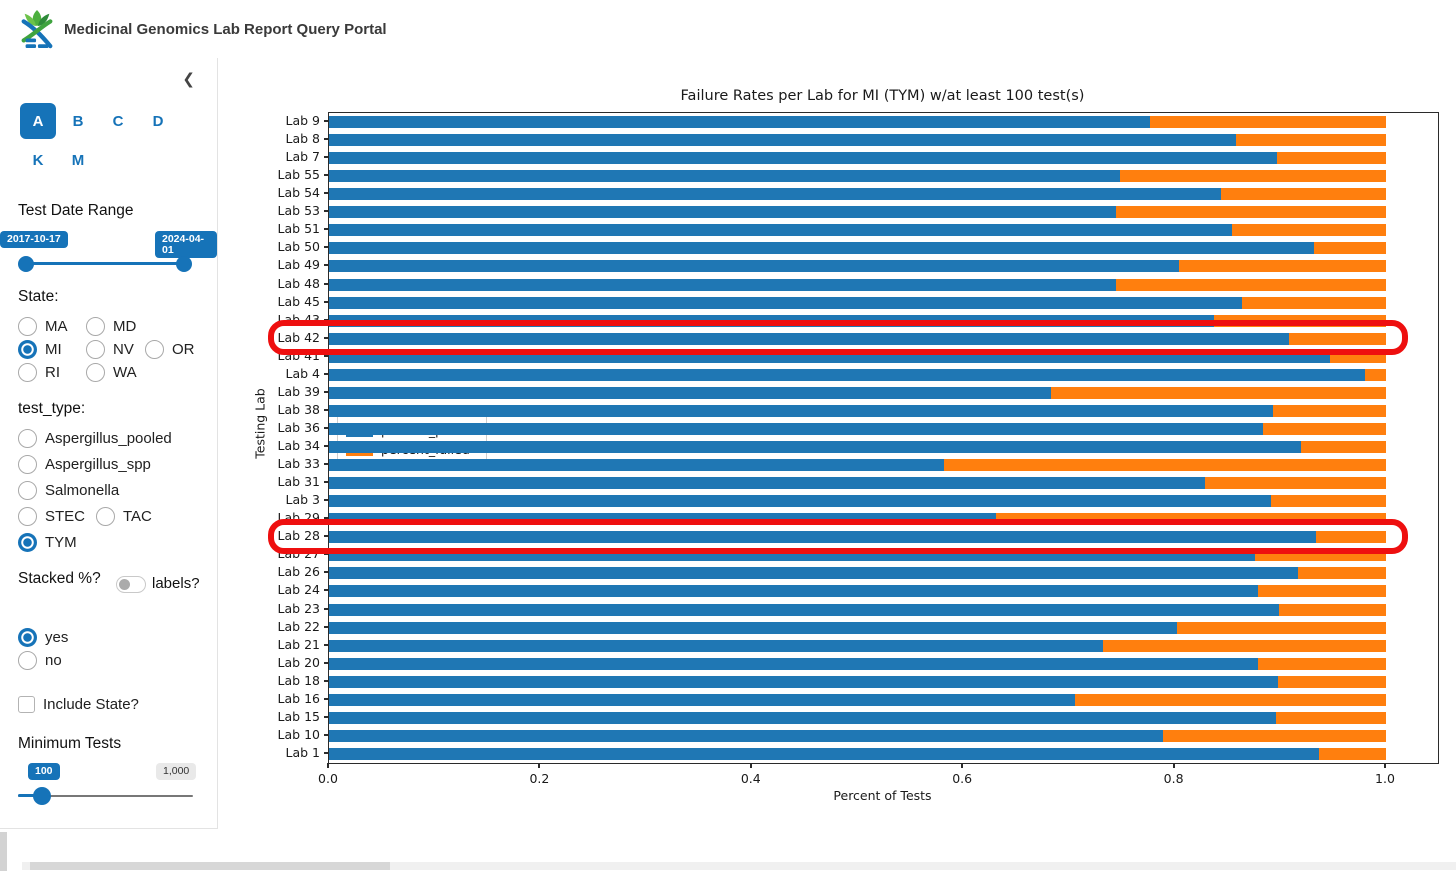 The width and height of the screenshot is (1456, 871). Describe the element at coordinates (131, 584) in the screenshot. I see `labels-toggle` at that location.